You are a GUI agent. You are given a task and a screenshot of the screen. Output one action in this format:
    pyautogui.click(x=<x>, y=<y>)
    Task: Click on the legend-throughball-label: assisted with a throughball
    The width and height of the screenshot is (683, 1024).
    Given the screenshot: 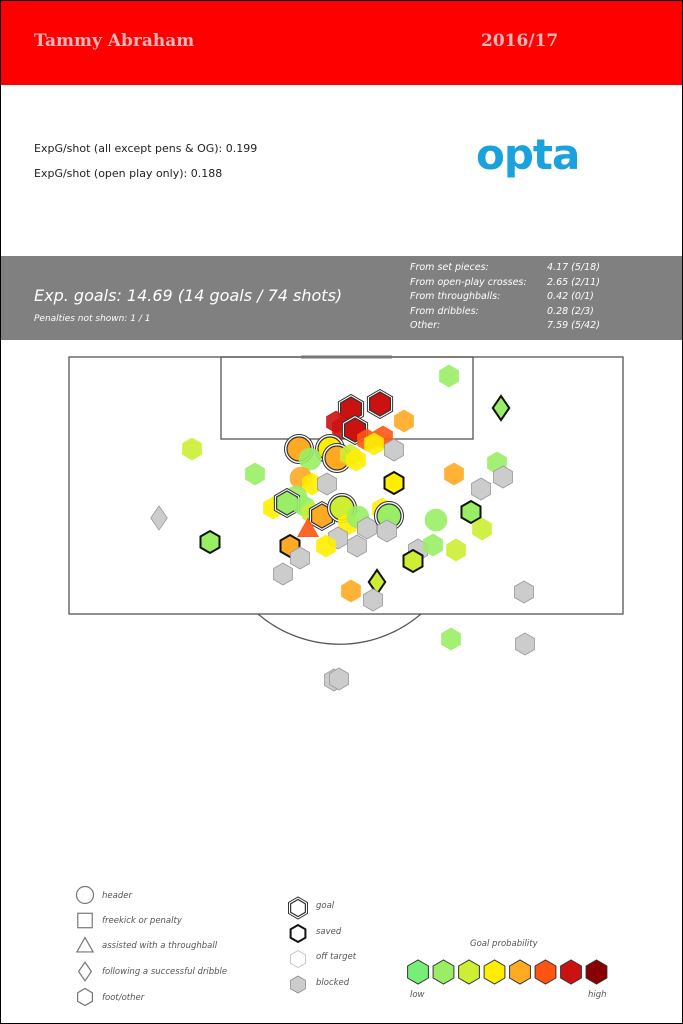 What is the action you would take?
    pyautogui.click(x=160, y=946)
    